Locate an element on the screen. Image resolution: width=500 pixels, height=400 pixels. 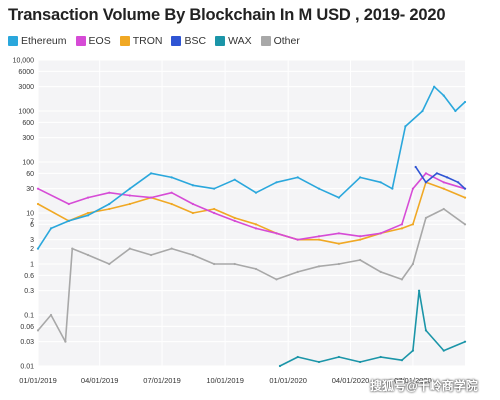
legend-item-eos: EOS is located at coordinates (93, 41).